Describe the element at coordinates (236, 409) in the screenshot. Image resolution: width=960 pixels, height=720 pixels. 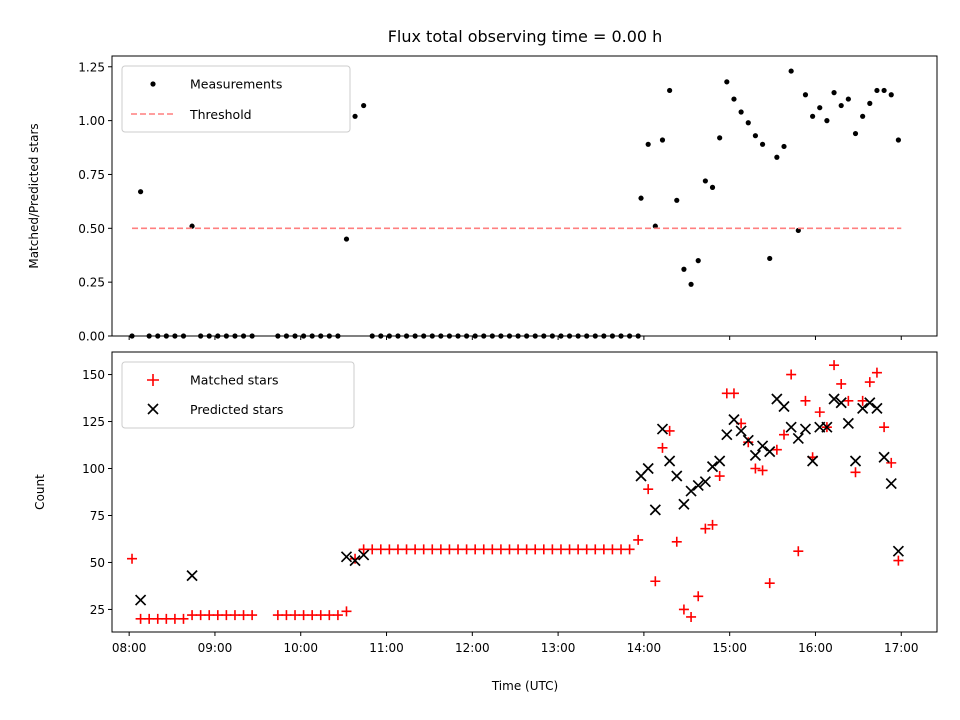
I see `legend-predicted-stars: Predicted stars` at that location.